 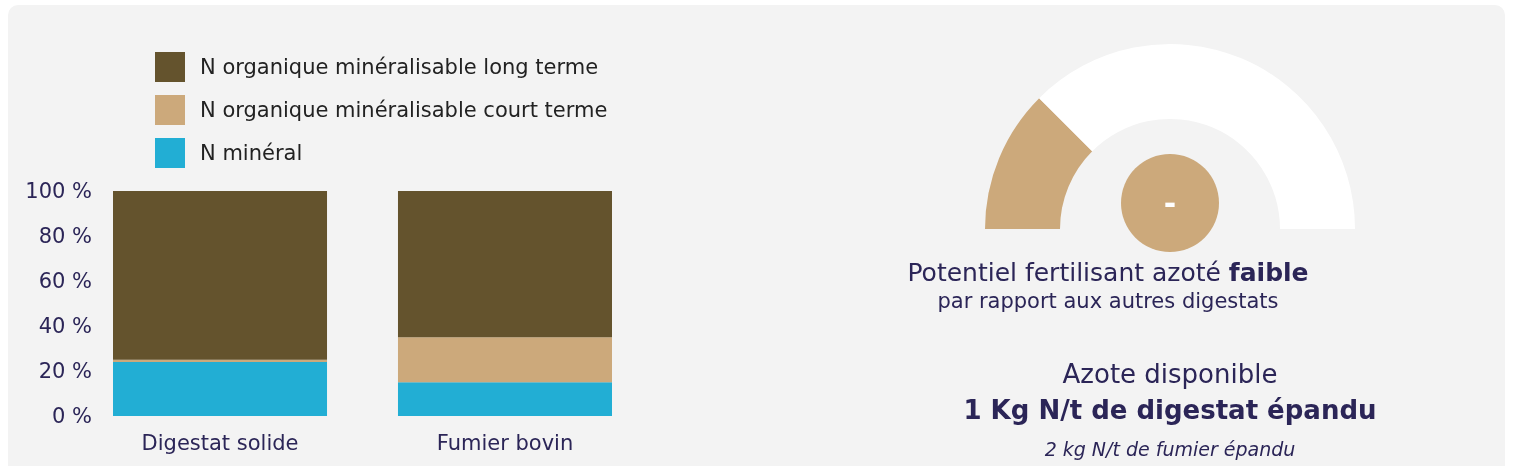 What do you see at coordinates (220, 443) in the screenshot?
I see `x-tick-label: Digestat solide` at bounding box center [220, 443].